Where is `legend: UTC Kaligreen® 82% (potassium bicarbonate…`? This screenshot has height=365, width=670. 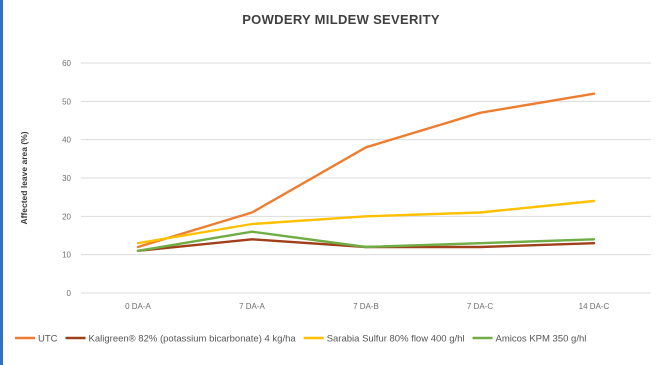
legend: UTC Kaligreen® 82% (potassium bicarbonate… is located at coordinates (300, 339).